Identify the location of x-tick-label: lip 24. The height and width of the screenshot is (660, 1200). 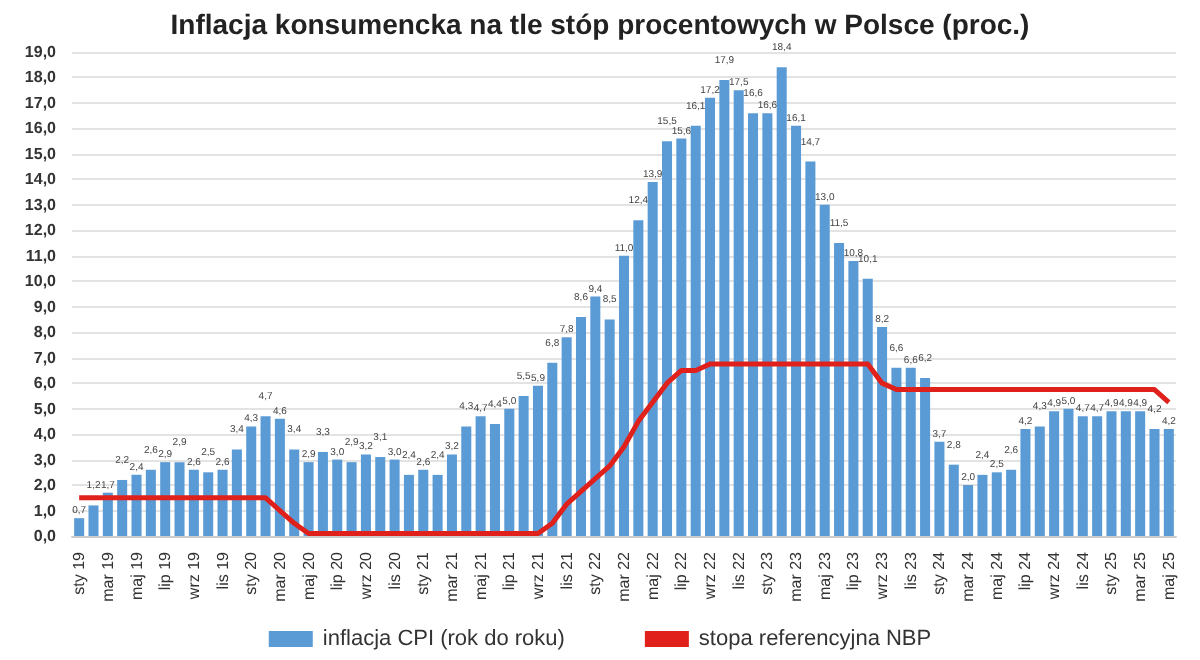
(1025, 570).